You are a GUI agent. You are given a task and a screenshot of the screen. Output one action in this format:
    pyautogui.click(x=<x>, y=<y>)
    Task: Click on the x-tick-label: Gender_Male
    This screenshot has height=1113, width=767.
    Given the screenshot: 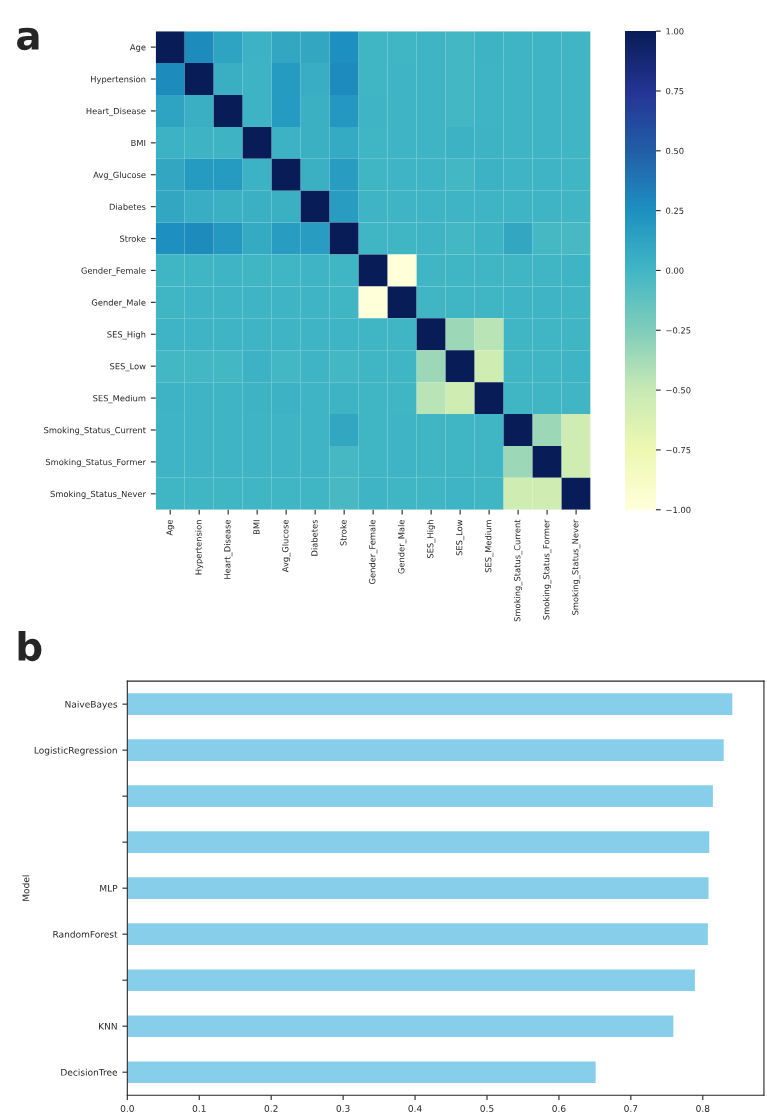 What is the action you would take?
    pyautogui.click(x=402, y=546)
    